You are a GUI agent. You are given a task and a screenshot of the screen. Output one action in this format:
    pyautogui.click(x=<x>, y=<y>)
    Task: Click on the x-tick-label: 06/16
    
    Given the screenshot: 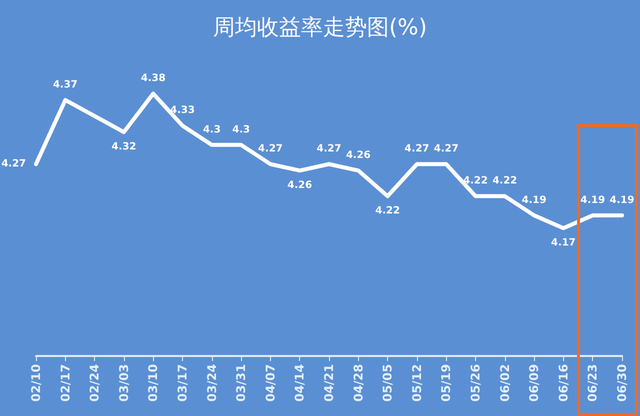 What is the action you would take?
    pyautogui.click(x=563, y=383)
    